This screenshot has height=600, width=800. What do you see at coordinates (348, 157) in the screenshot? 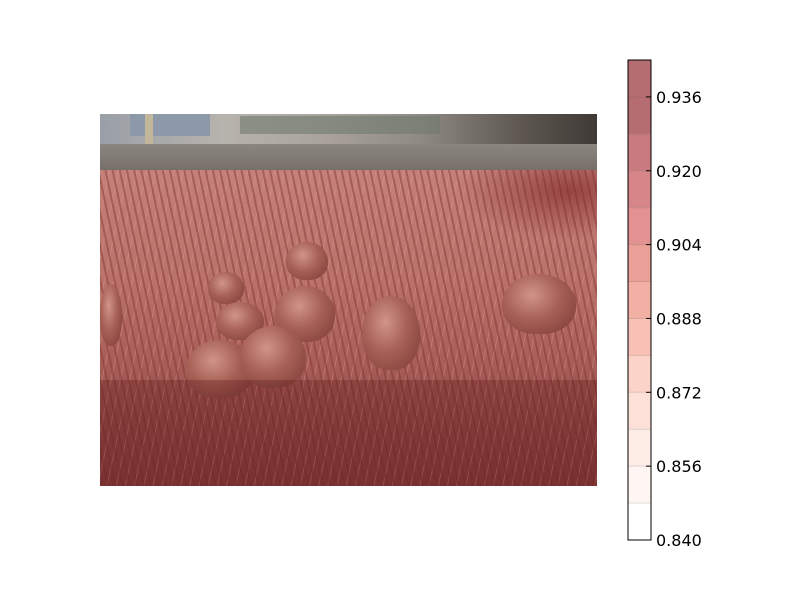
I see `photo-far-field` at bounding box center [348, 157].